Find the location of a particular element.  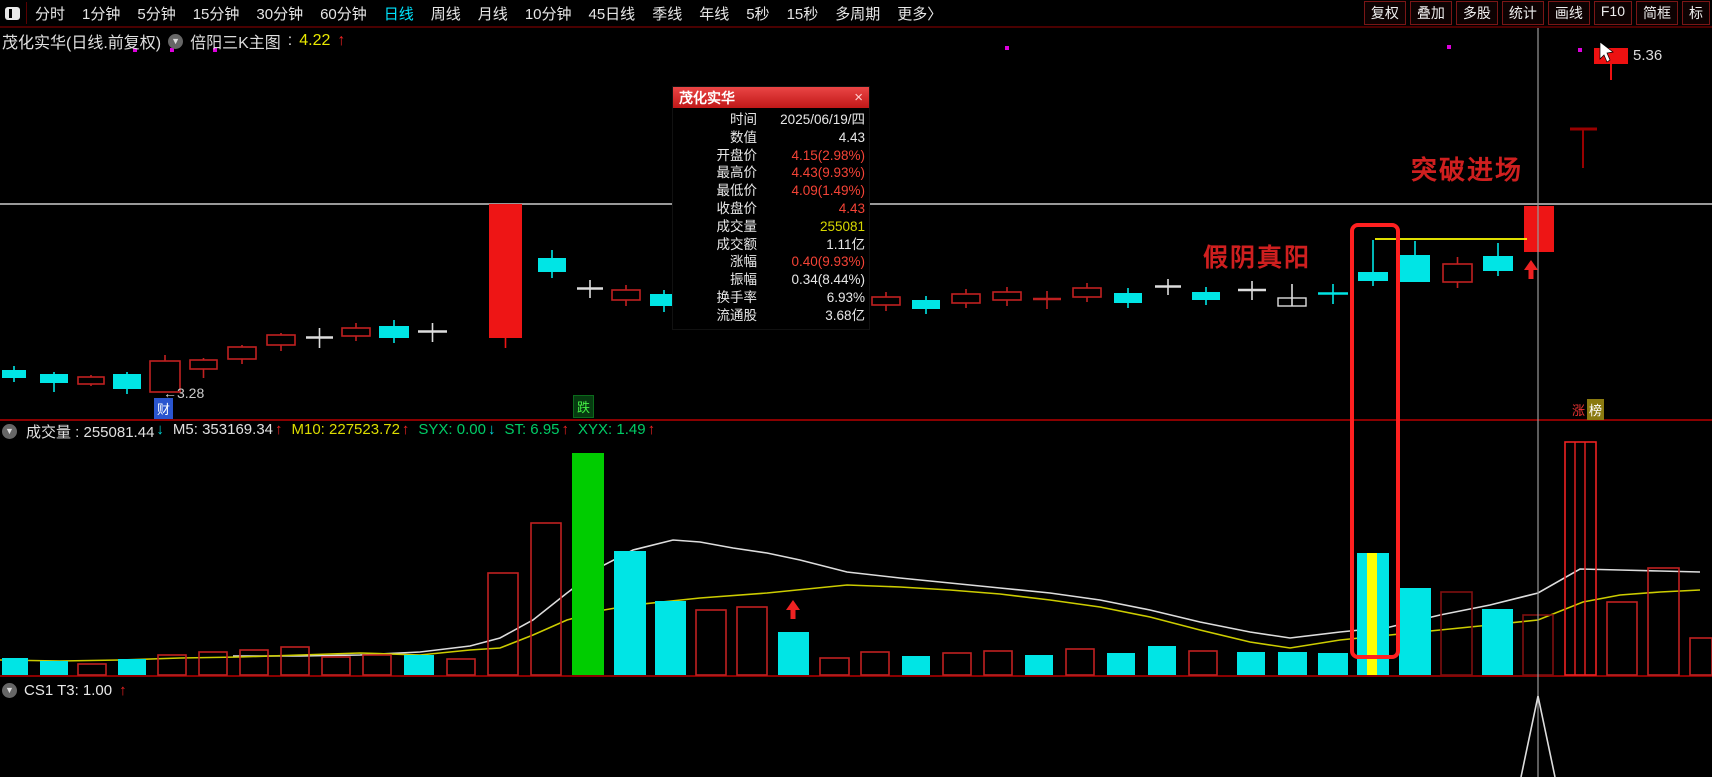

menu-item-15分钟: 15分钟 is located at coordinates (216, 14).